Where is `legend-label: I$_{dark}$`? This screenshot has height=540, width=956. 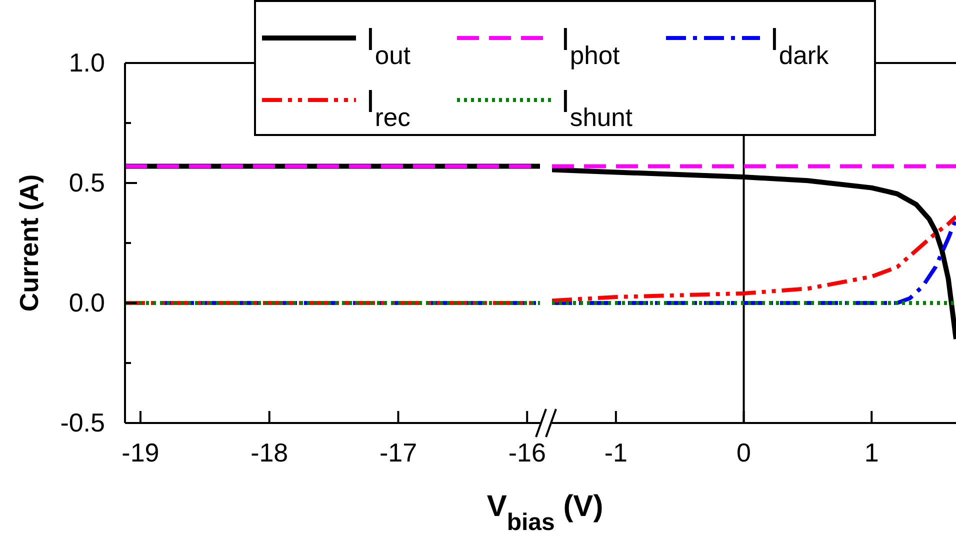 legend-label: I$_{dark}$ is located at coordinates (799, 45).